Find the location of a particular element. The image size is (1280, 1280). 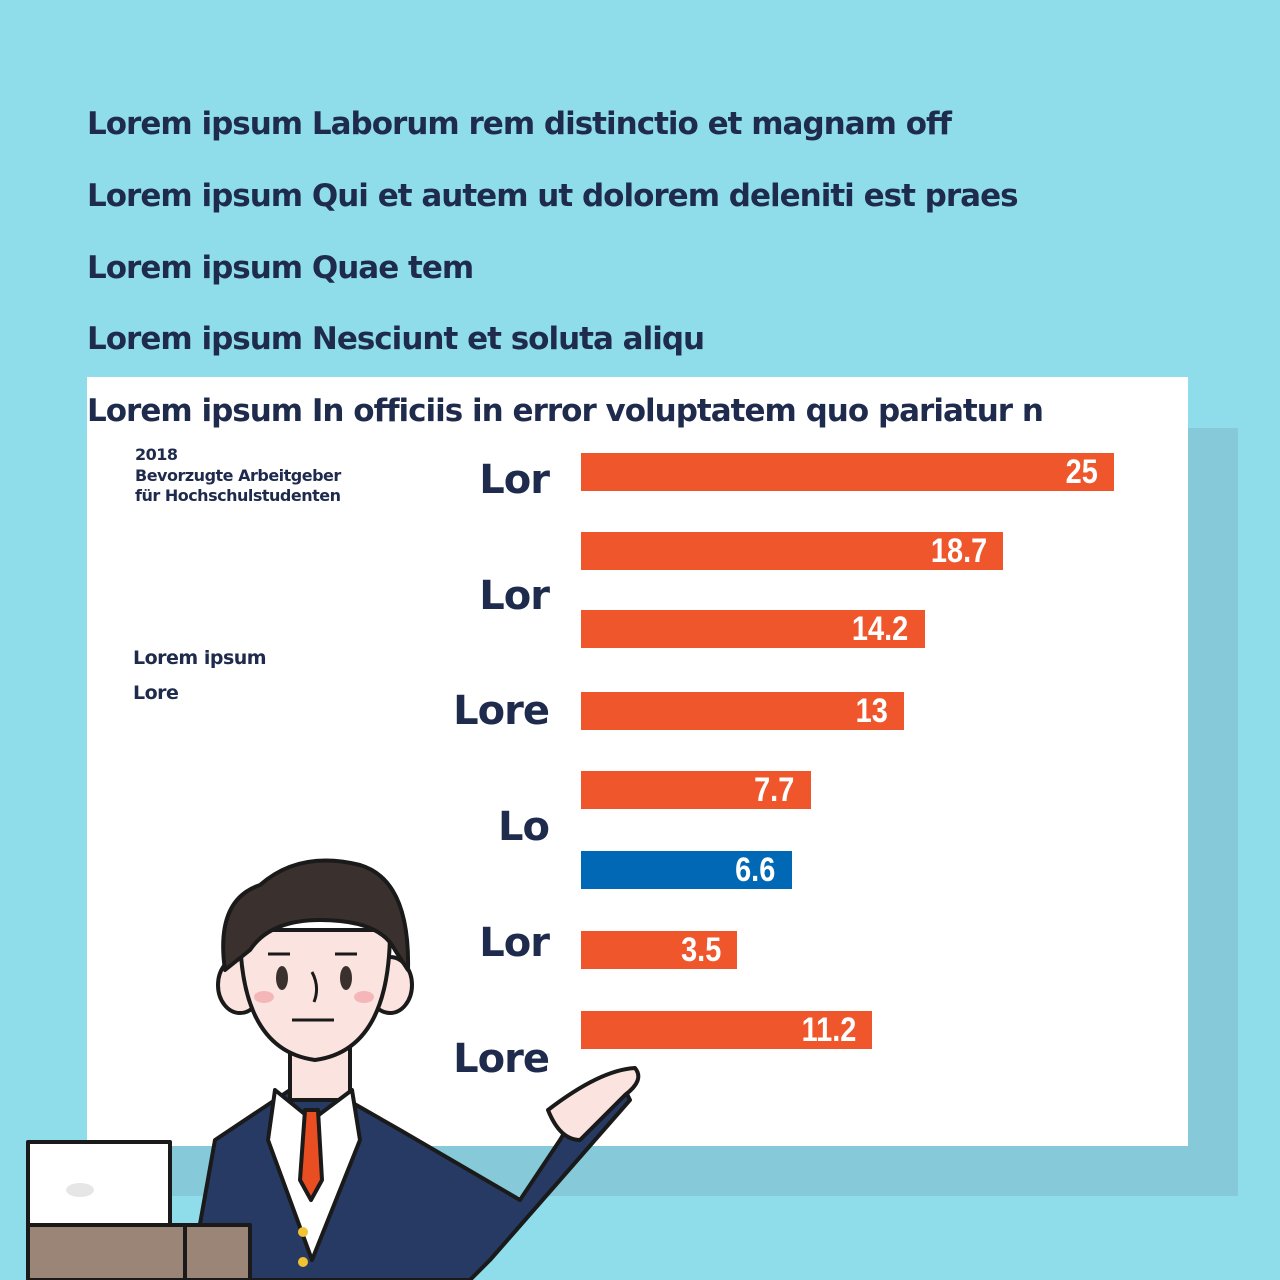

bar: 18.7 is located at coordinates (792, 551).